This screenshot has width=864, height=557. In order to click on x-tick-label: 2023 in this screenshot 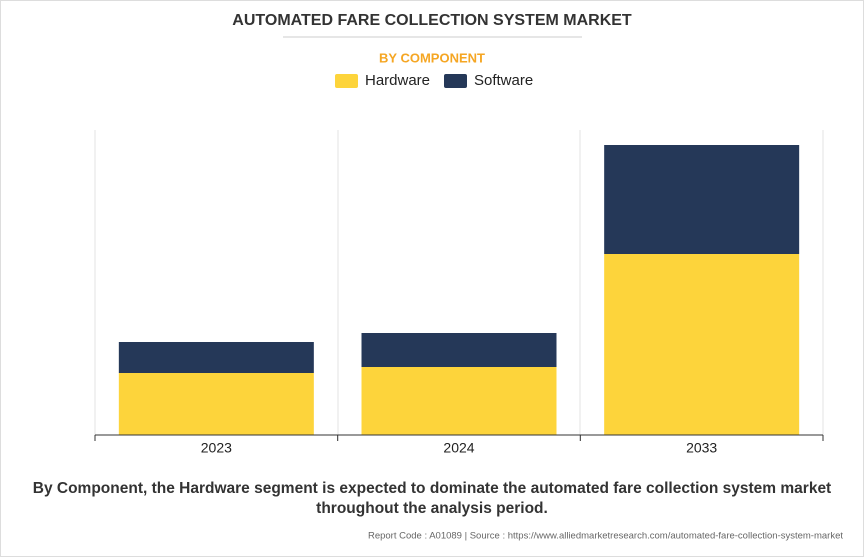, I will do `click(216, 448)`.